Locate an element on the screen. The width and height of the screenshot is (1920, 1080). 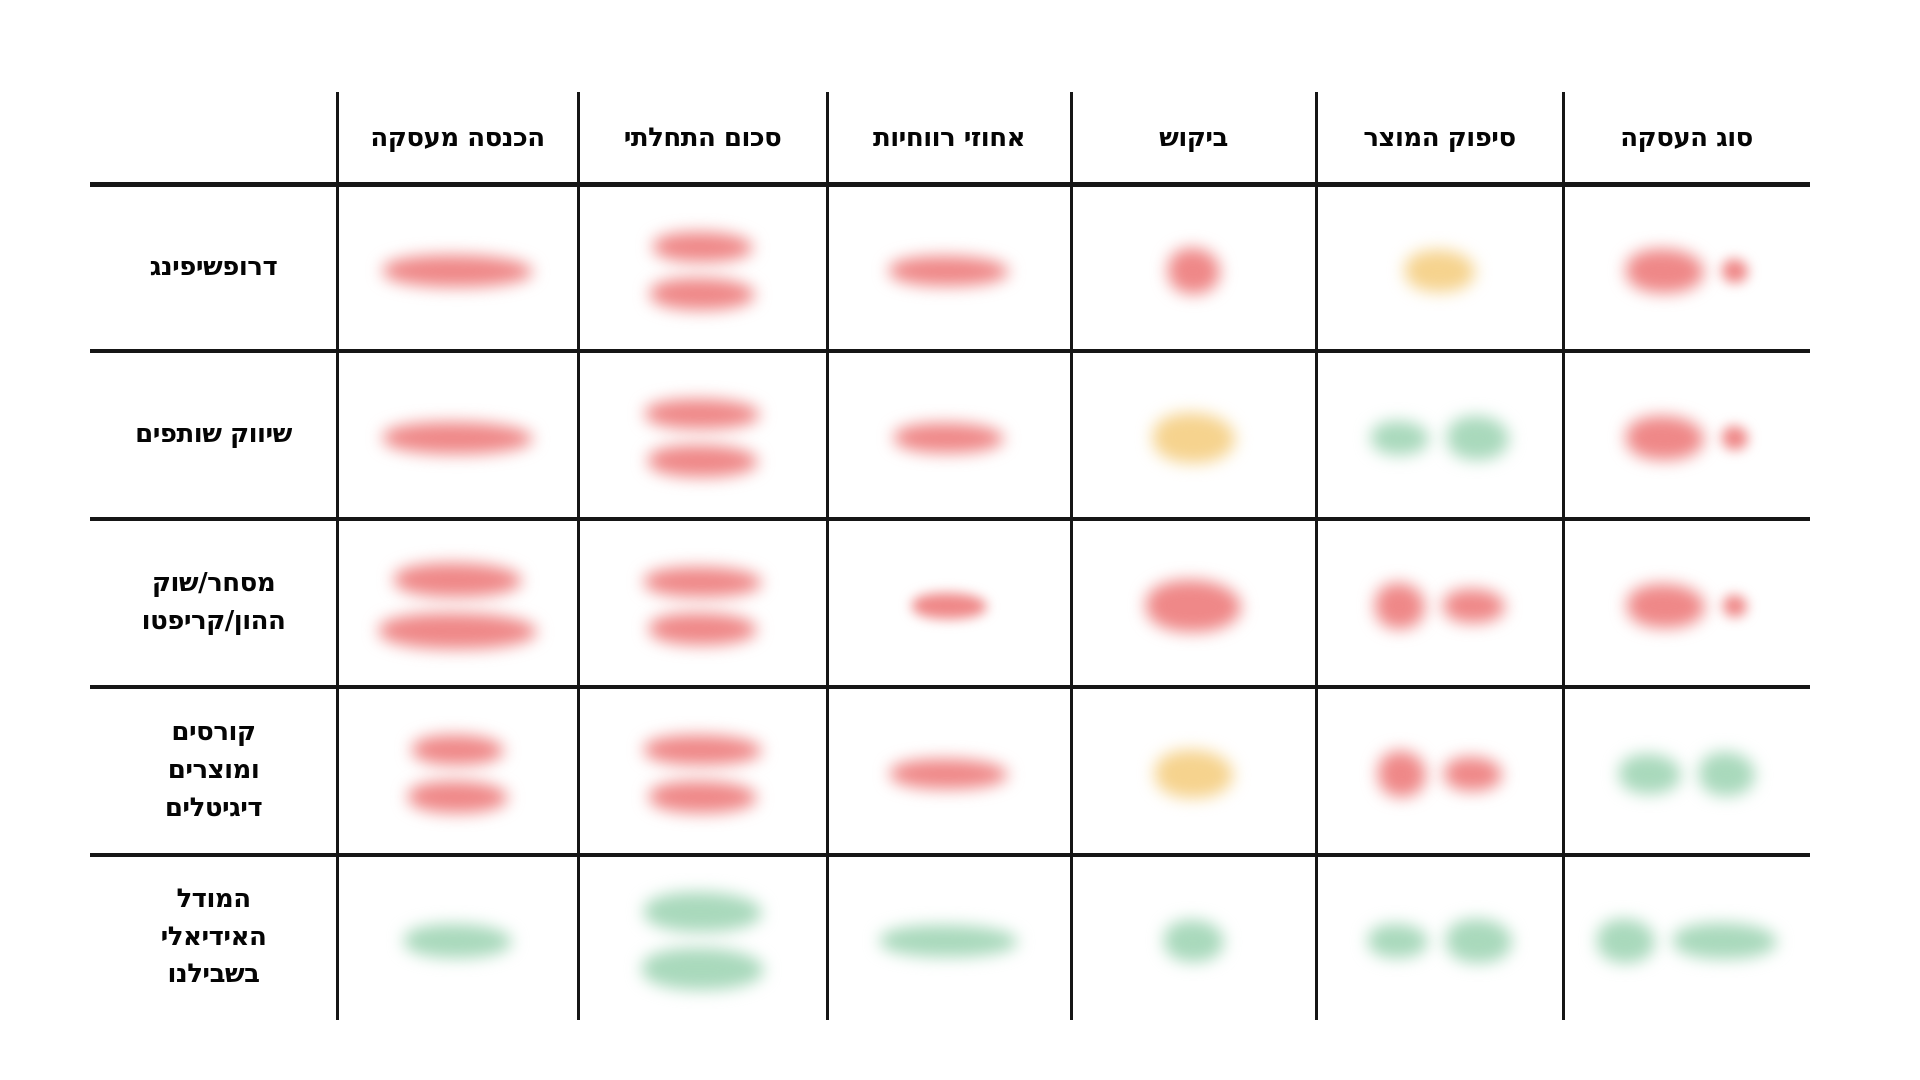
cell-digital-products-profit is located at coordinates (949, 771).